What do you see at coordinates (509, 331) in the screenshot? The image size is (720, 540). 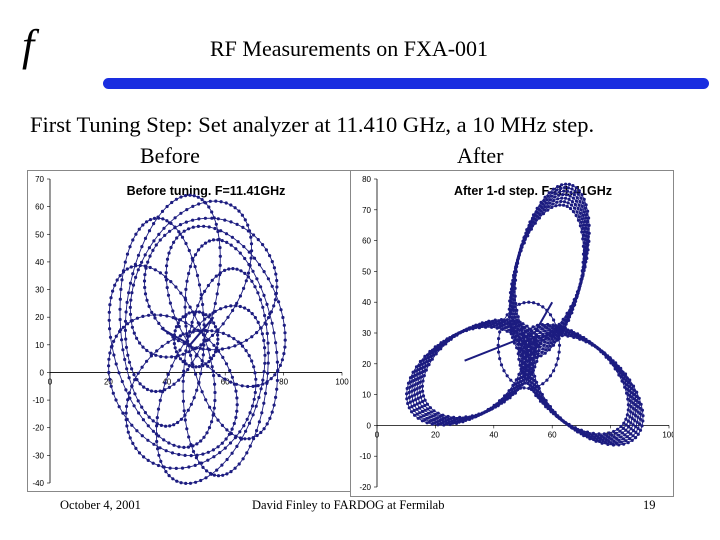 I see `spoke-line` at bounding box center [509, 331].